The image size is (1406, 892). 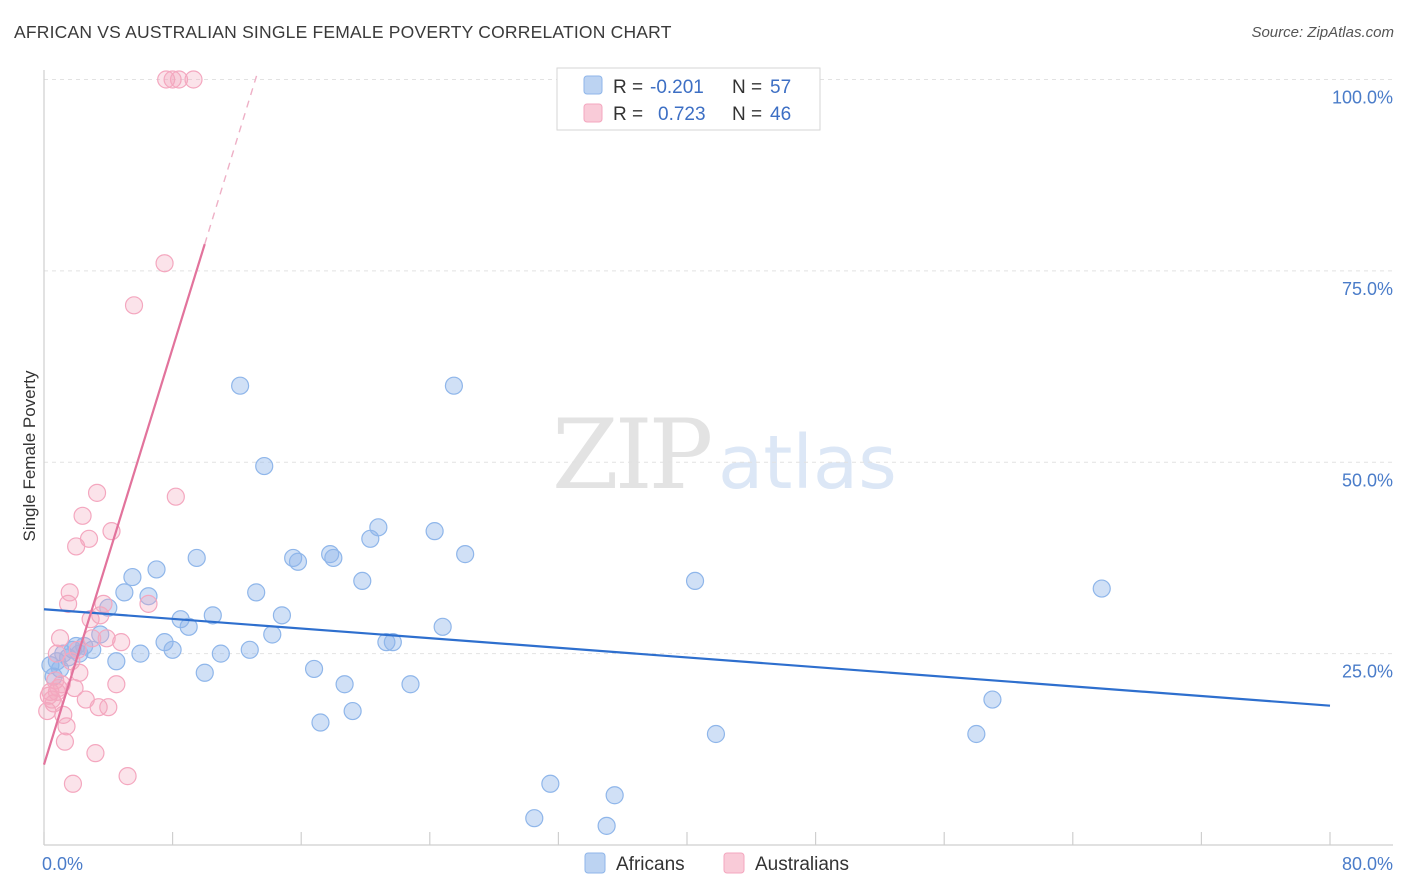 I want to click on legend-swatch-australians, so click(x=593, y=113).